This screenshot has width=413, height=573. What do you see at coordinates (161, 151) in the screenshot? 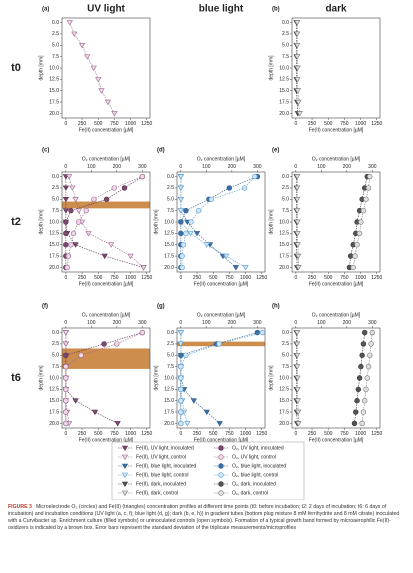
I see `panel-label: (d)` at bounding box center [161, 151].